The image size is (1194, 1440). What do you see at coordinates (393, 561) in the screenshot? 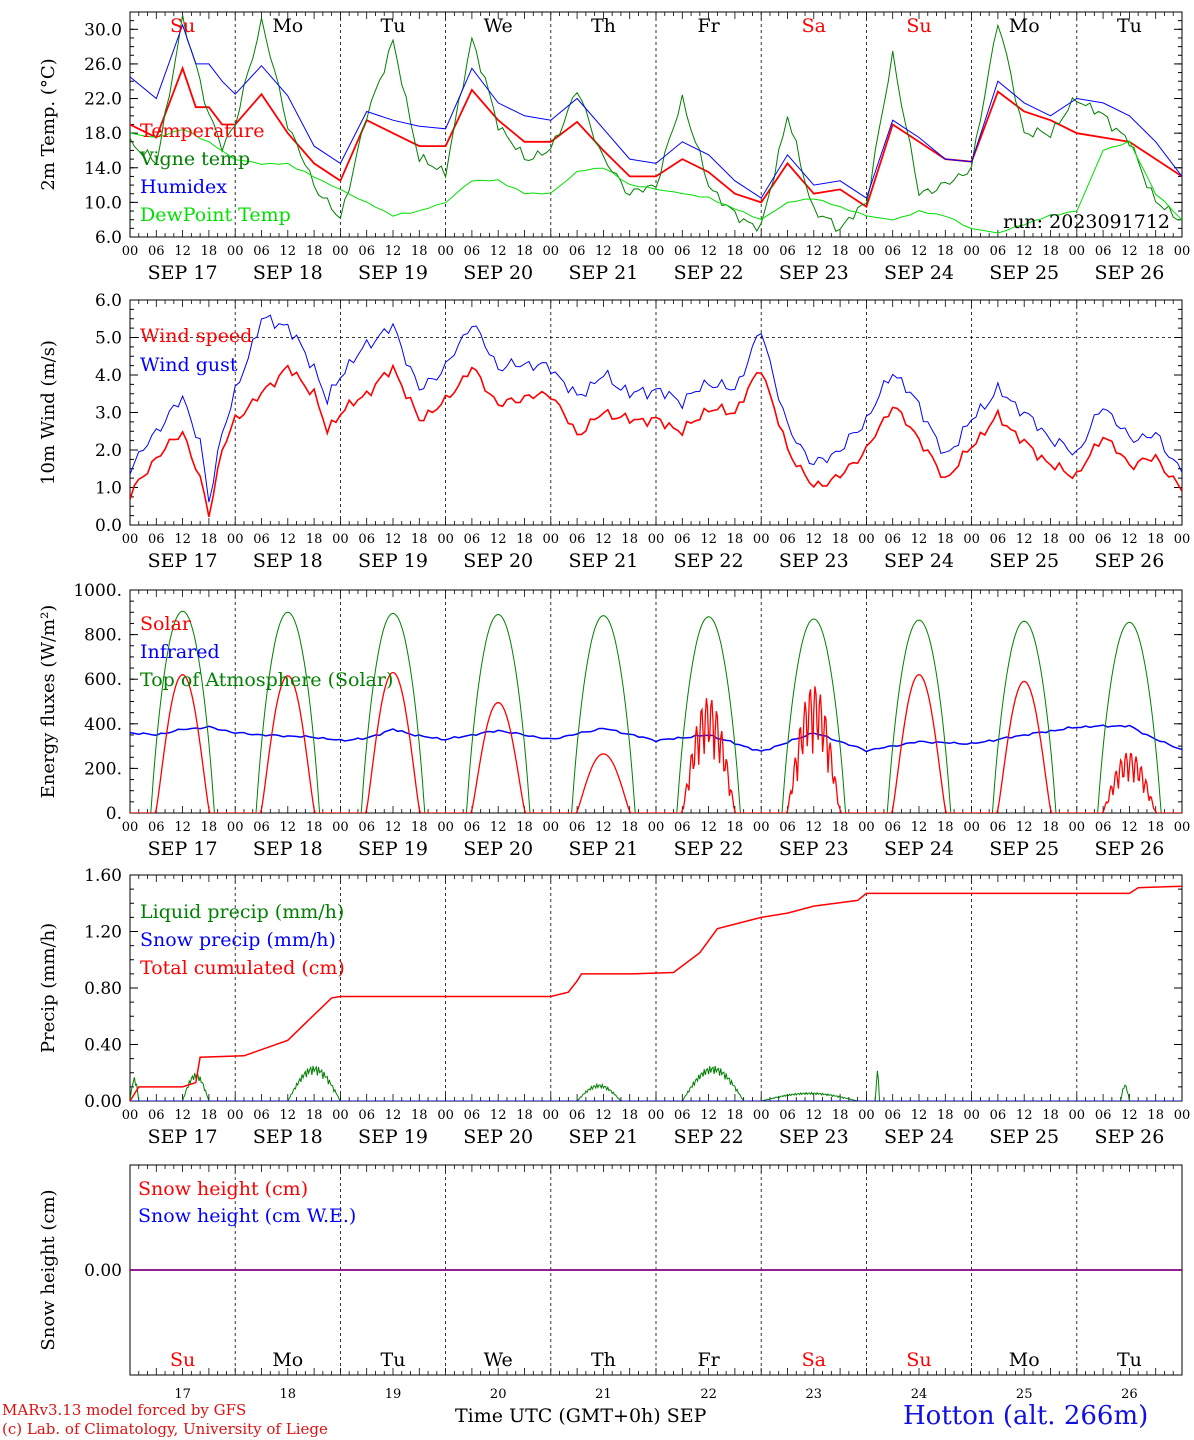
I see `date-label: SEP 19` at bounding box center [393, 561].